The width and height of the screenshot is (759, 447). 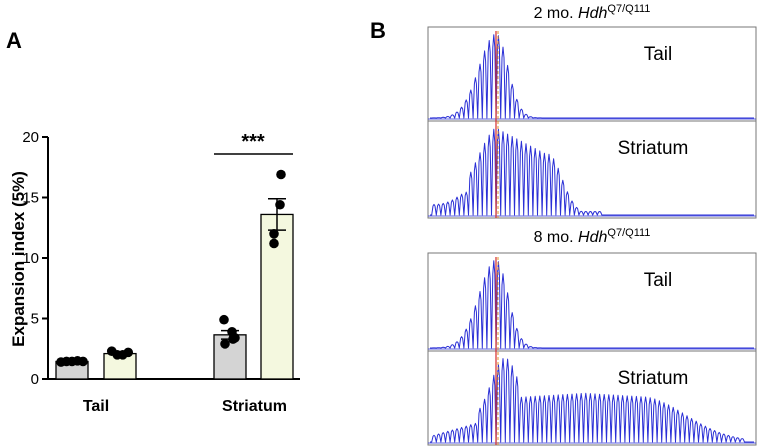 I want to click on trace-group-title: 2 mo. HdhQ7/Q111, so click(x=592, y=12).